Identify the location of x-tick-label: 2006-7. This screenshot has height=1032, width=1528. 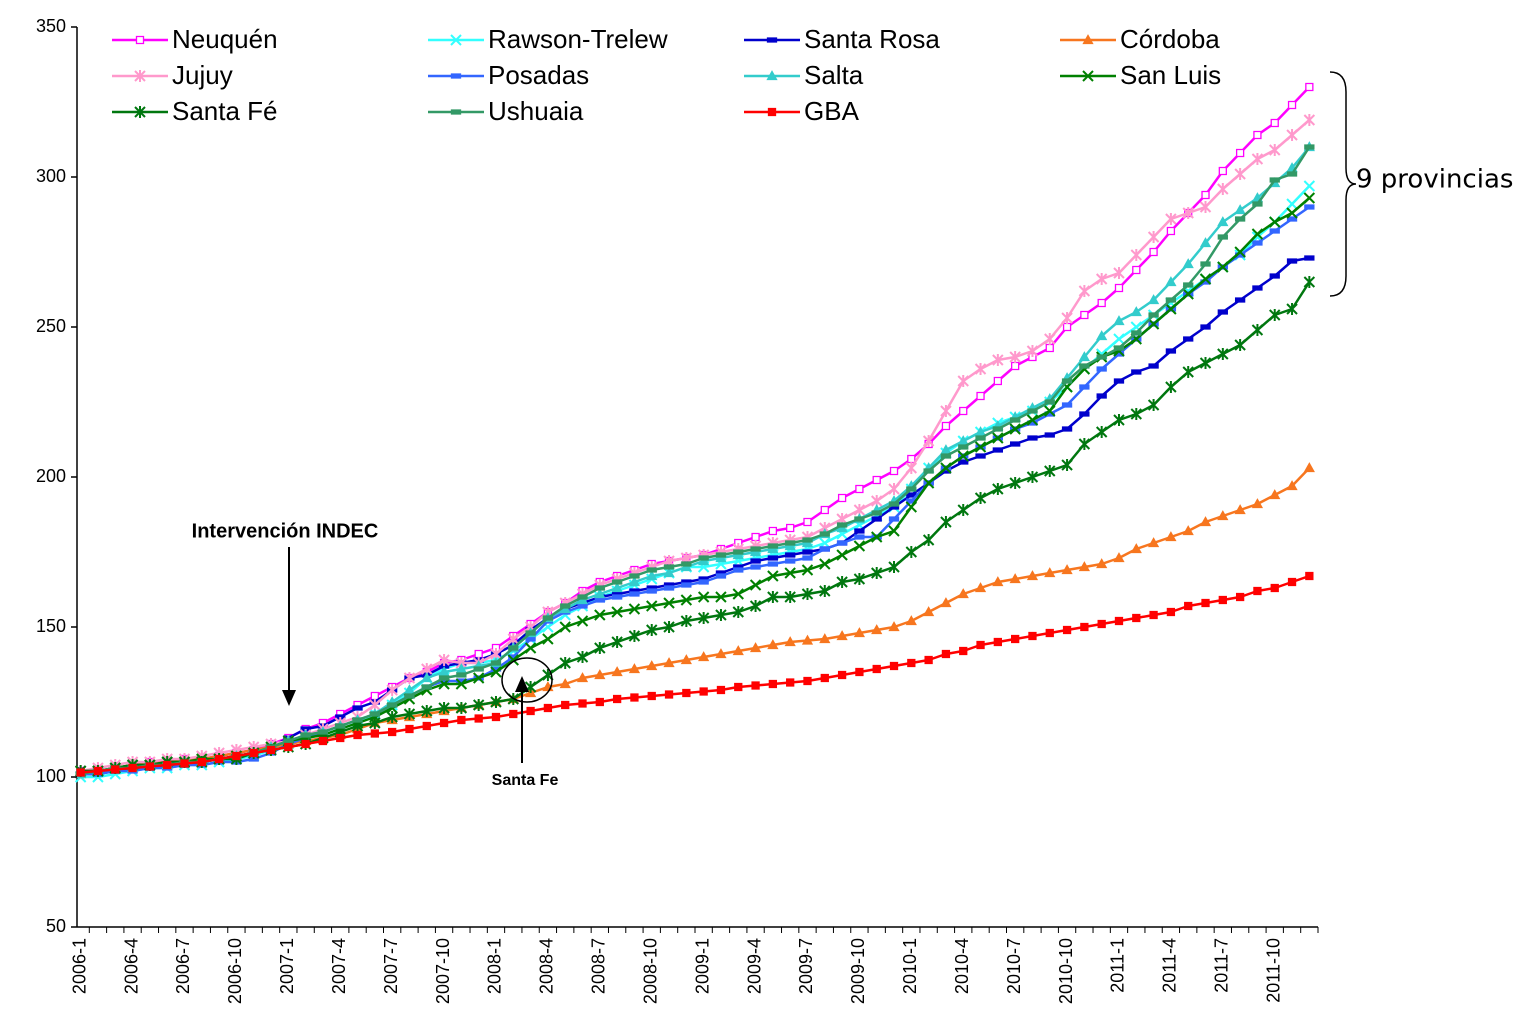
(183, 966).